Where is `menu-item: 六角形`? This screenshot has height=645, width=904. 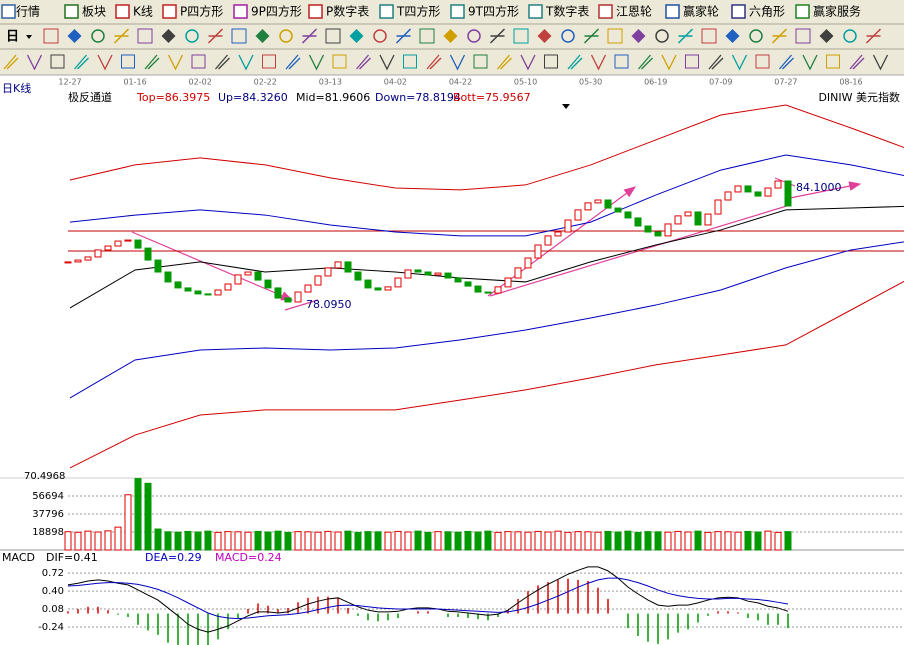 menu-item: 六角形 is located at coordinates (767, 12).